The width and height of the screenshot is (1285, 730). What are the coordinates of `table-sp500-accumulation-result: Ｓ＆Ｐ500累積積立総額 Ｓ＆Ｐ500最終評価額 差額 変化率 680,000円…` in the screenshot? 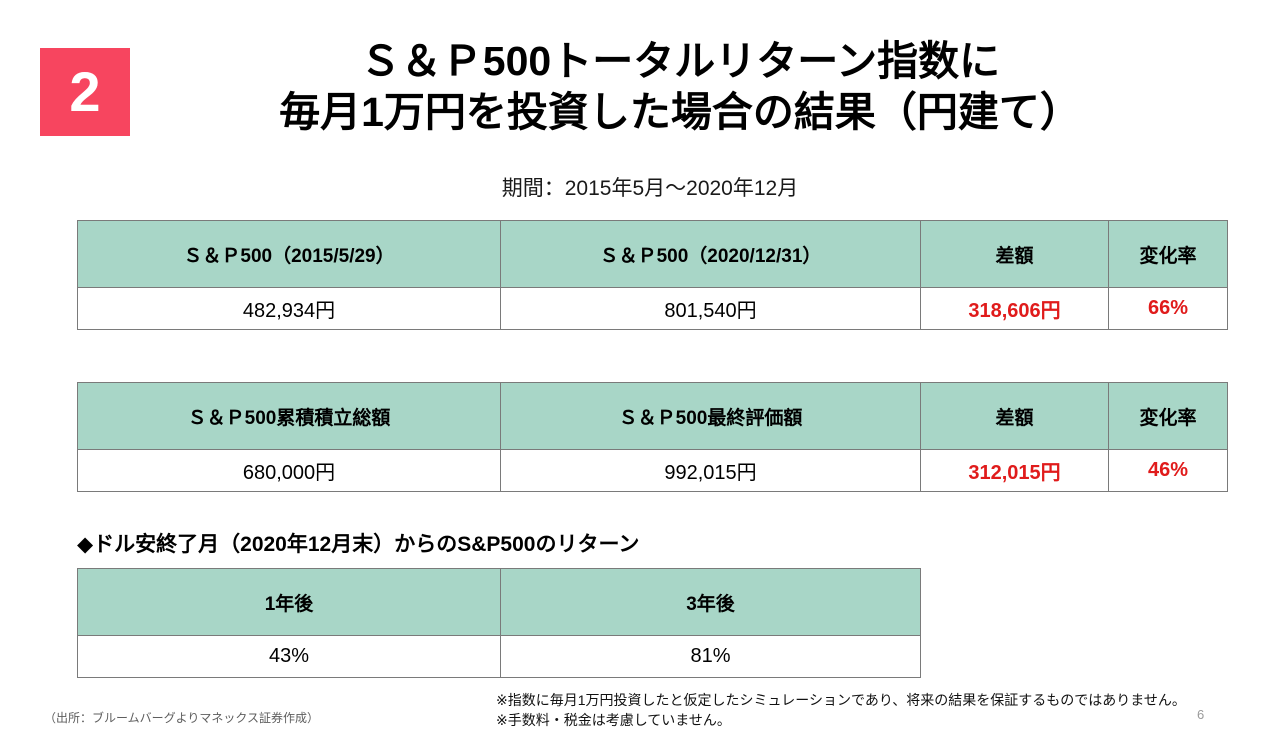 It's located at (652, 437).